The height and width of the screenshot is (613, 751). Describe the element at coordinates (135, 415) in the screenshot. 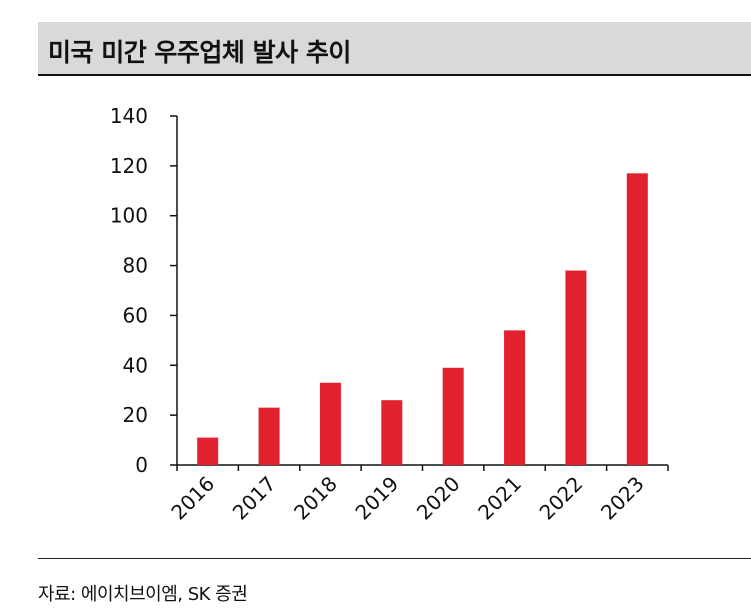

I see `y-tick-label: 20` at that location.